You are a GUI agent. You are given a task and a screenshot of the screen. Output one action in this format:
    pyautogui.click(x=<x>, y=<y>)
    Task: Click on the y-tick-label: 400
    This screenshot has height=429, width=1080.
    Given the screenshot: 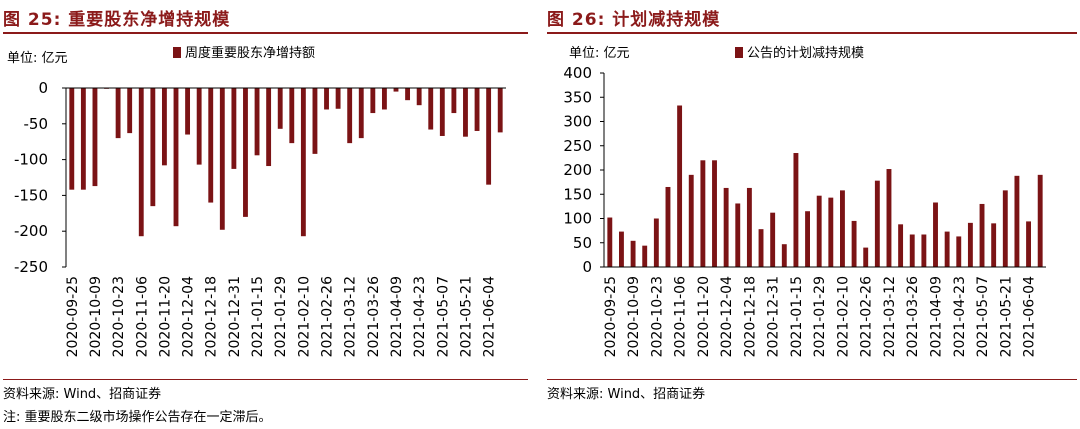 What is the action you would take?
    pyautogui.click(x=577, y=73)
    